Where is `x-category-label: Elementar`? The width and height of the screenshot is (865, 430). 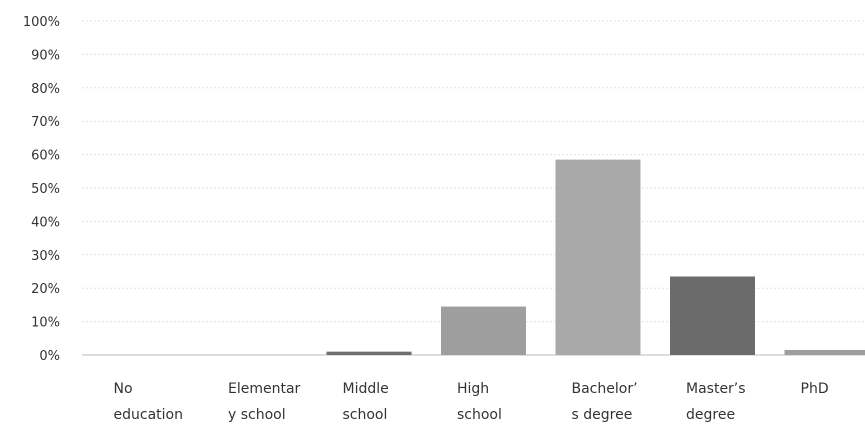
x-category-label: Elementar is located at coordinates (264, 389).